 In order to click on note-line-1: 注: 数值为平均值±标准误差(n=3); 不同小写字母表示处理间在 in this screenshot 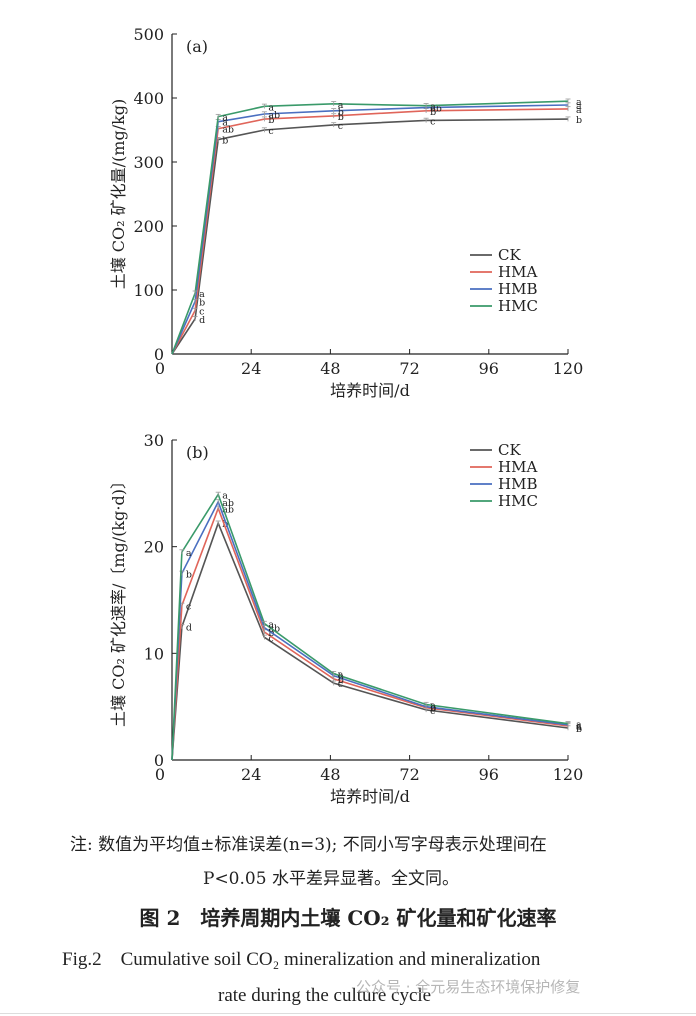, I will do `click(308, 845)`.